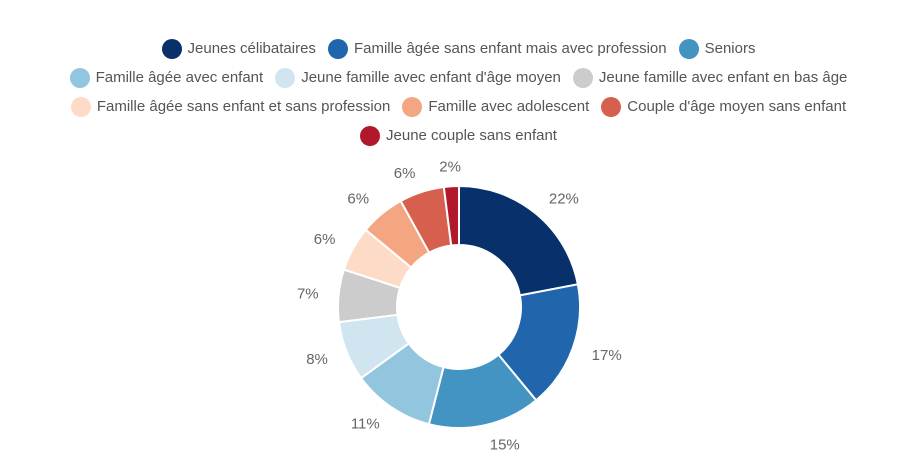 This screenshot has width=917, height=458. Describe the element at coordinates (450, 166) in the screenshot. I see `slice-label: 2%` at that location.